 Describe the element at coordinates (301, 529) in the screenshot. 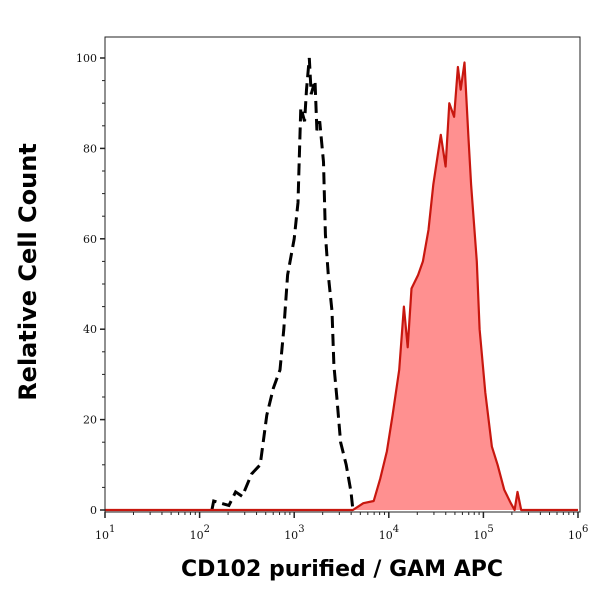

I see `x-tick-exponent: 3` at that location.